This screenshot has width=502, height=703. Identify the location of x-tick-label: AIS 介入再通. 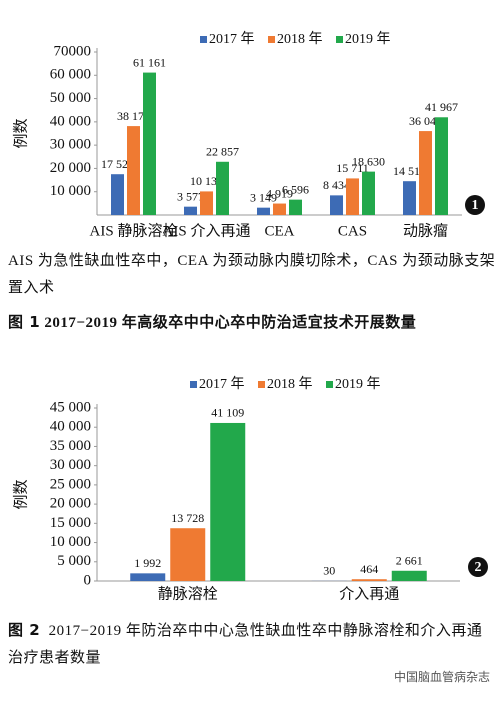
(207, 230).